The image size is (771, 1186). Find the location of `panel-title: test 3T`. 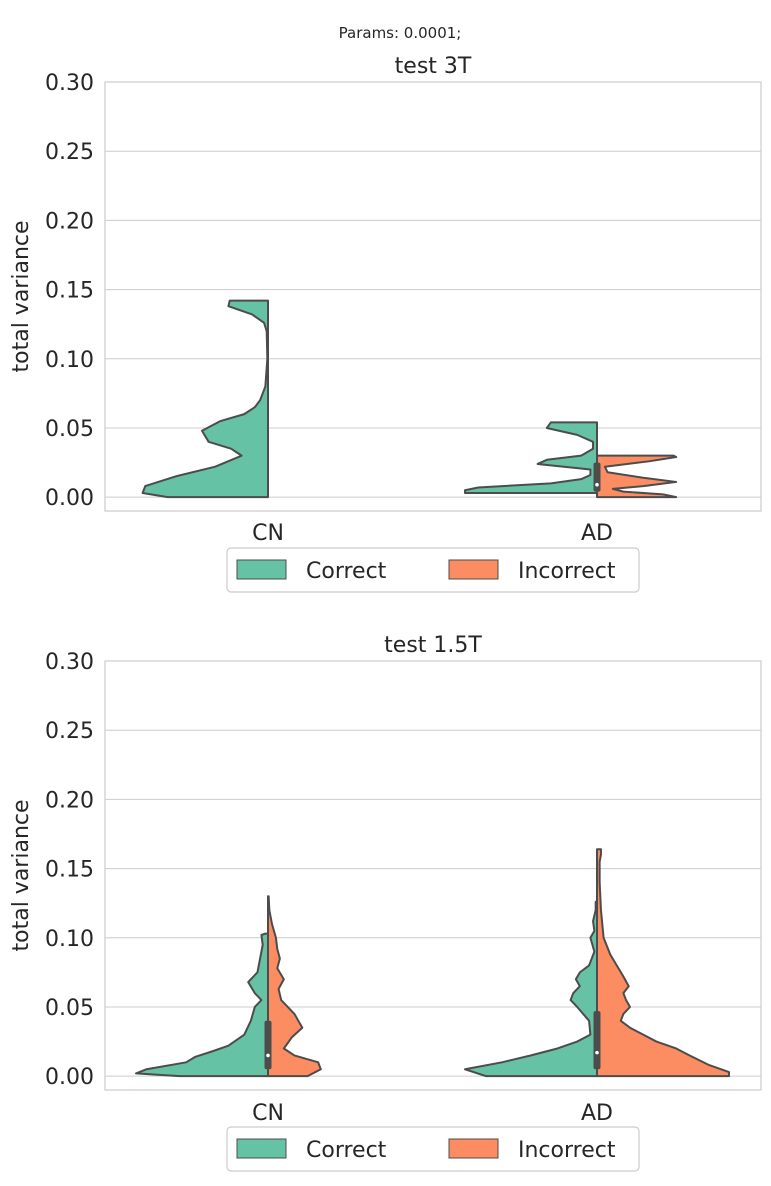

panel-title: test 3T is located at coordinates (433, 66).